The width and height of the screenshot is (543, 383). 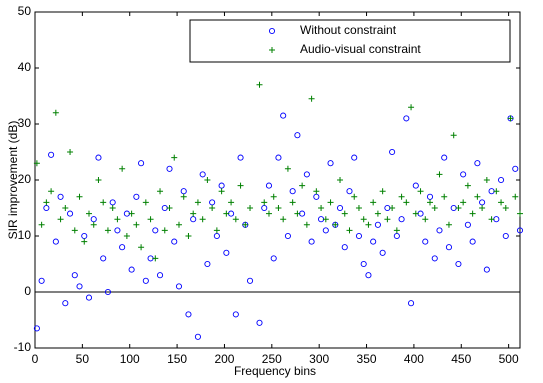 What do you see at coordinates (360, 49) in the screenshot?
I see `legend-label: Audio-visual constraint` at bounding box center [360, 49].